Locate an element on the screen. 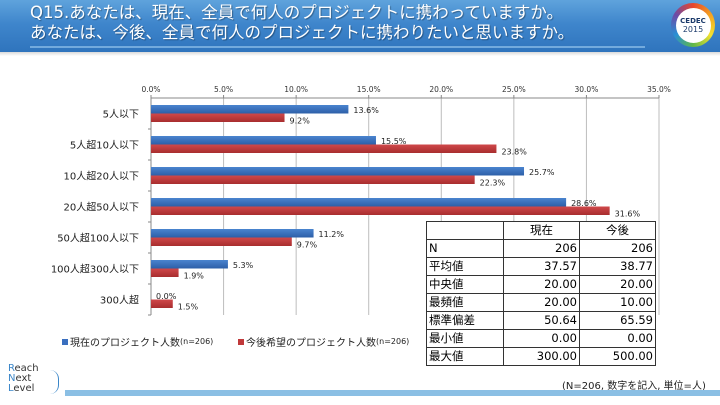 The image size is (720, 405). logo-text-year: 2015 is located at coordinates (693, 29).